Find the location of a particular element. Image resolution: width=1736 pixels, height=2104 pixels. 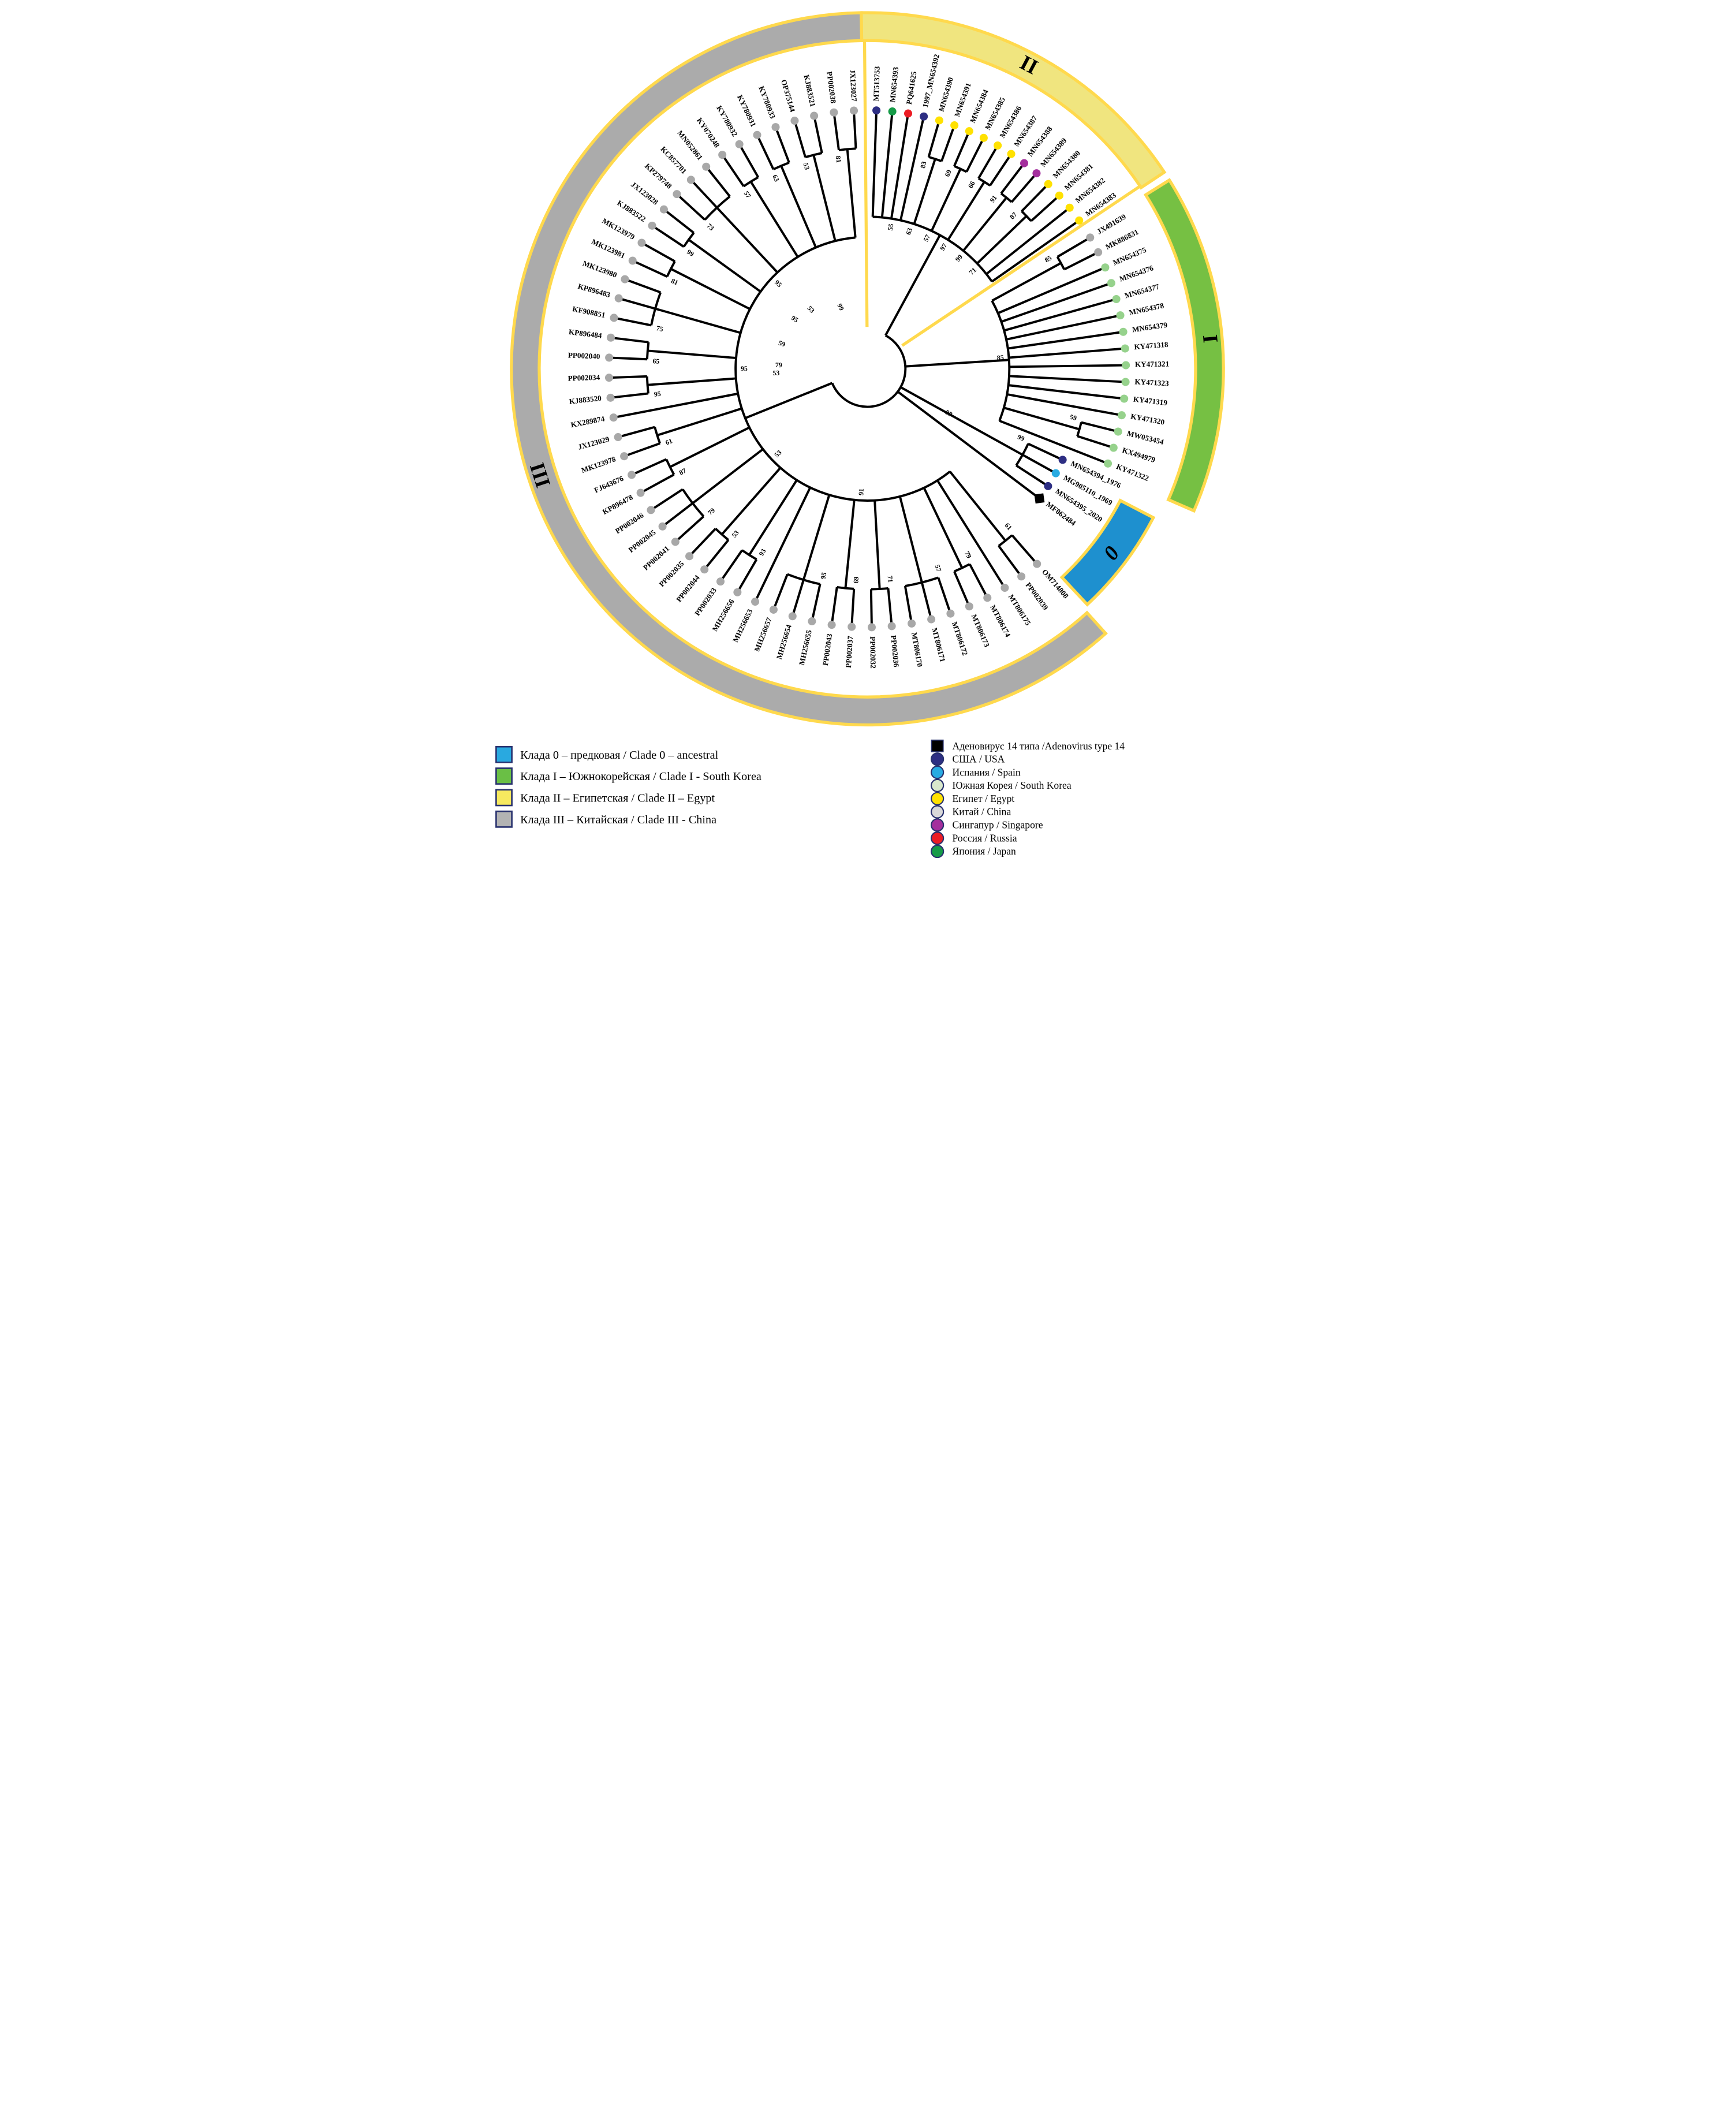

cladeI-swatch is located at coordinates (504, 776).